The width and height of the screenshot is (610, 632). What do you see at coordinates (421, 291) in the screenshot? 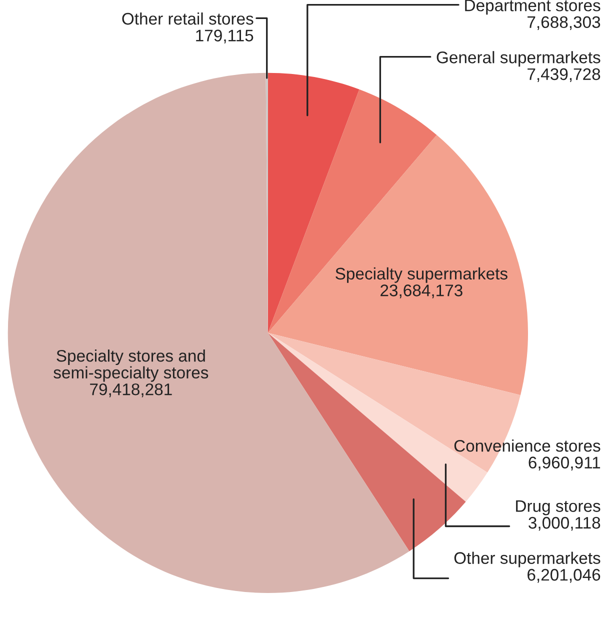
I see `data-label: 23,684,173` at bounding box center [421, 291].